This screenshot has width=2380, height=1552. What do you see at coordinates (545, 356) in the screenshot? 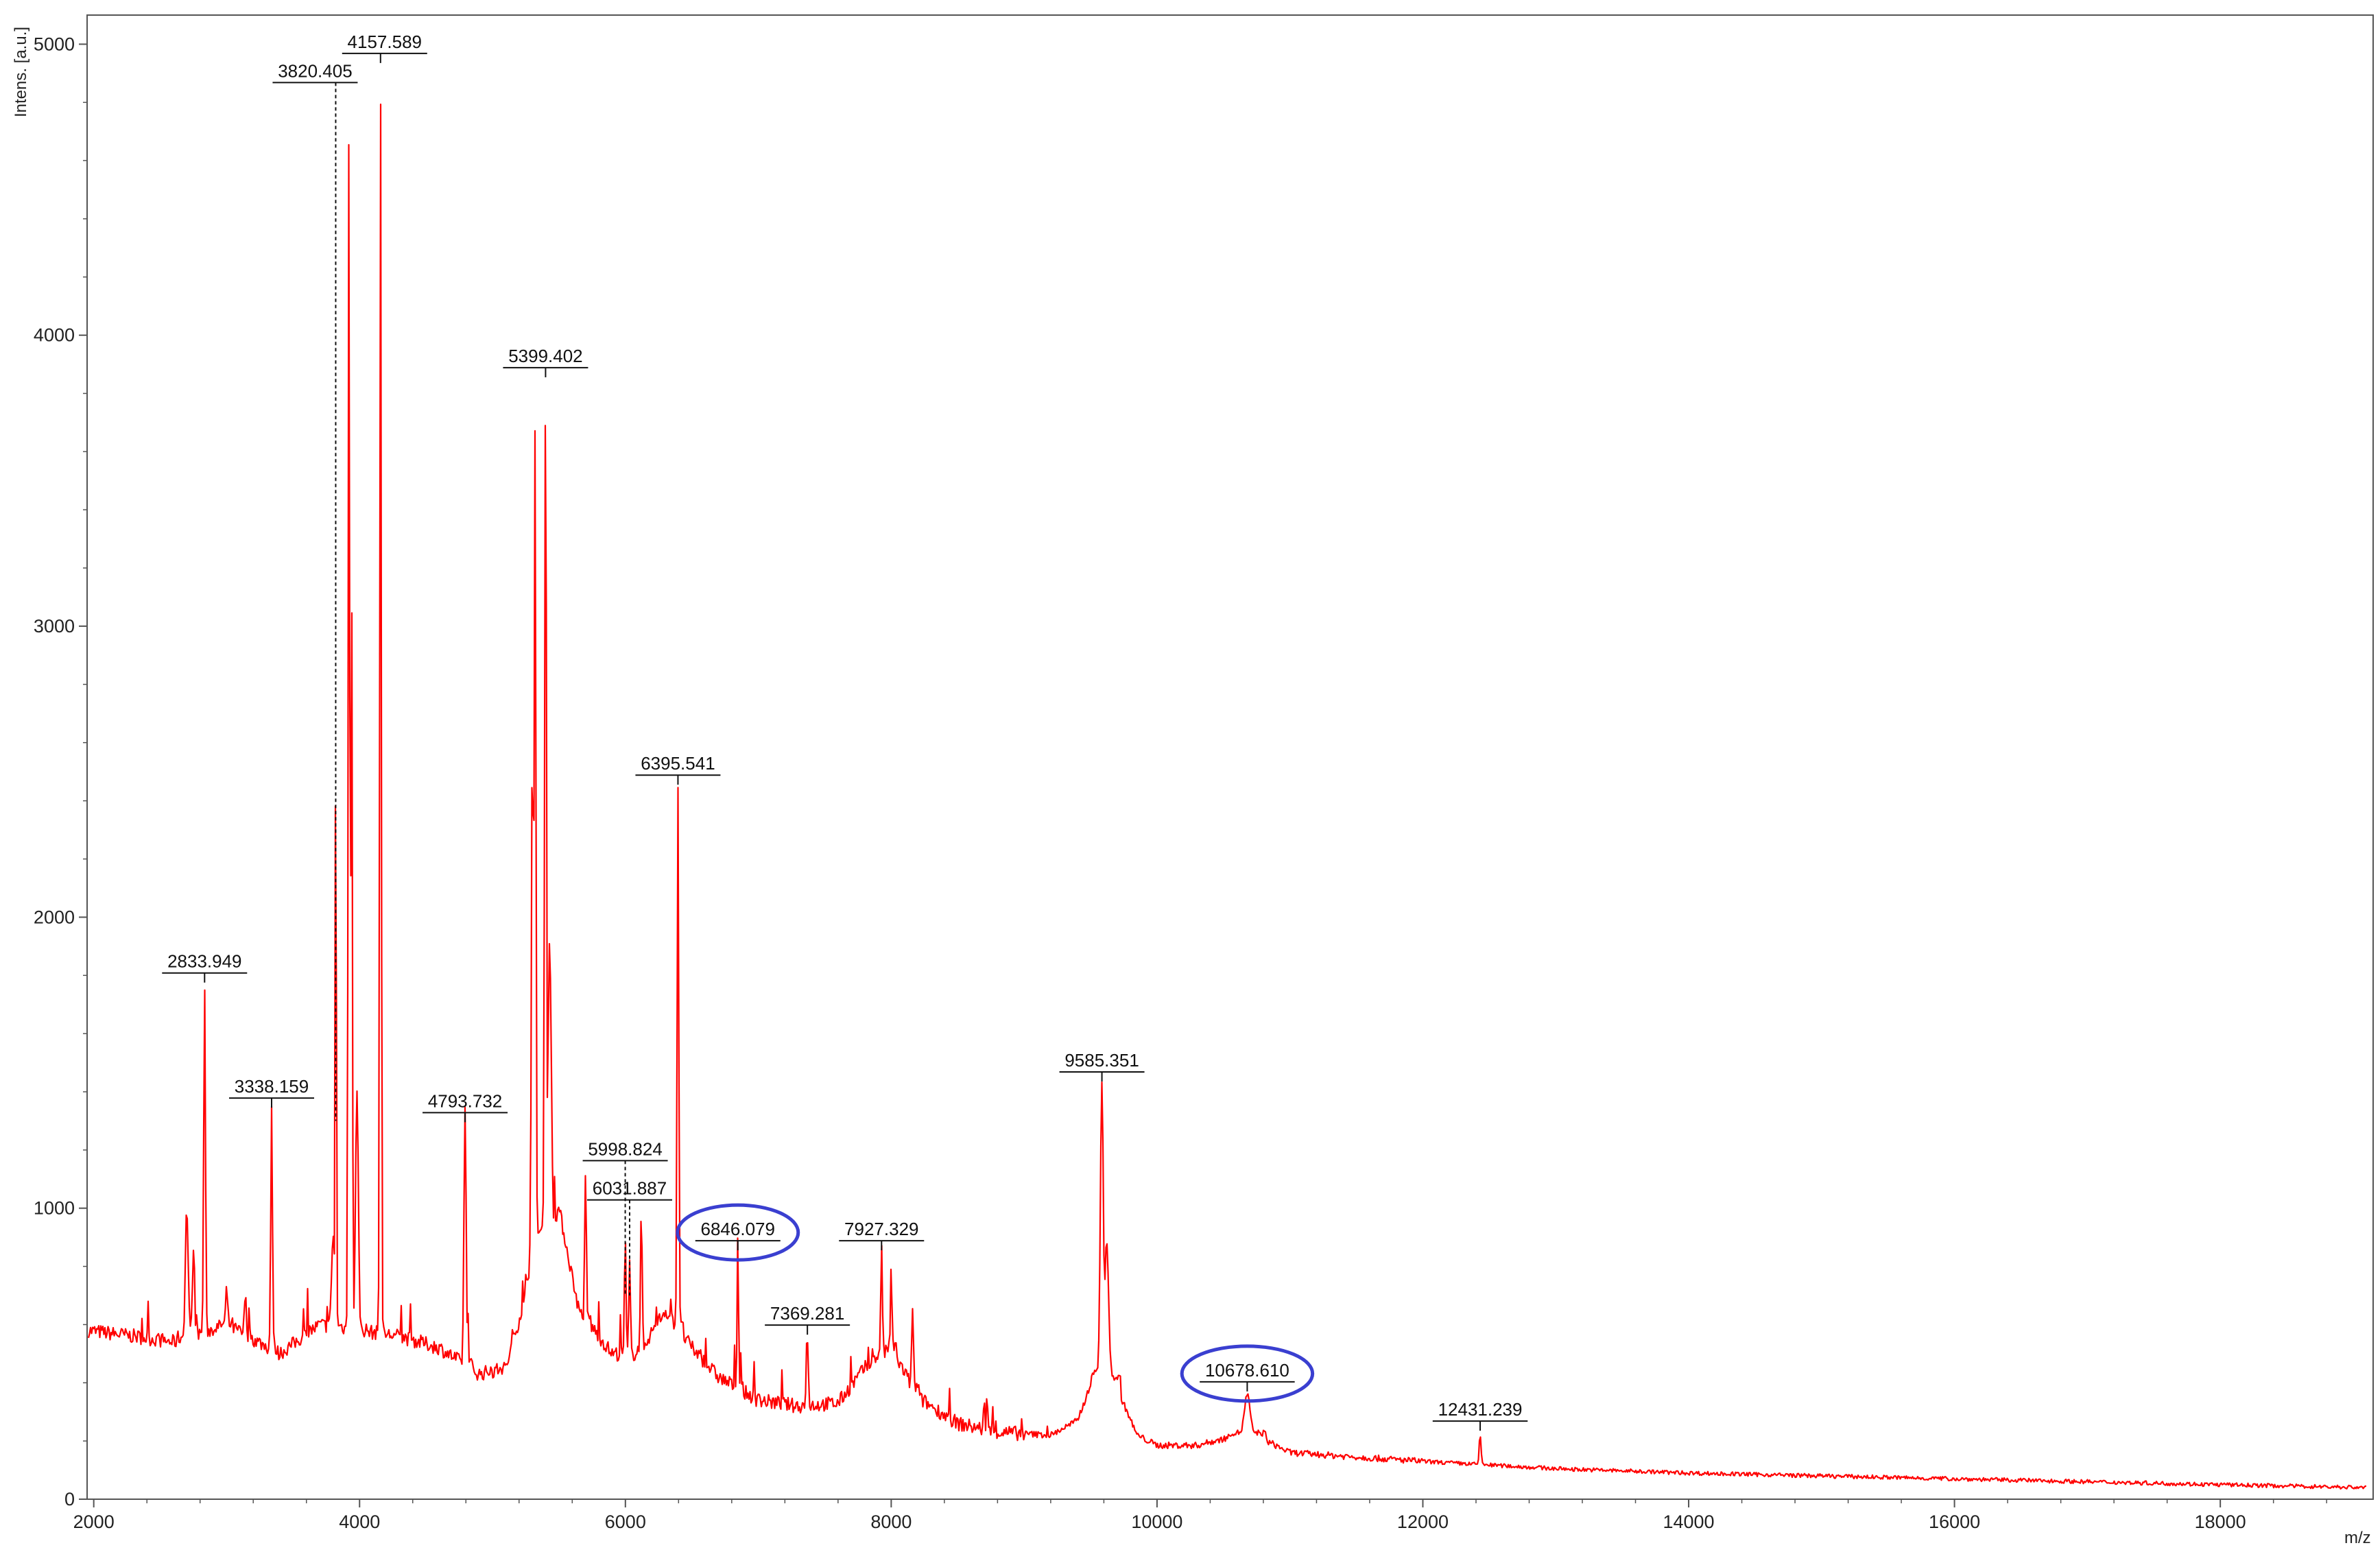
I see `peak-label: 5399.402` at bounding box center [545, 356].